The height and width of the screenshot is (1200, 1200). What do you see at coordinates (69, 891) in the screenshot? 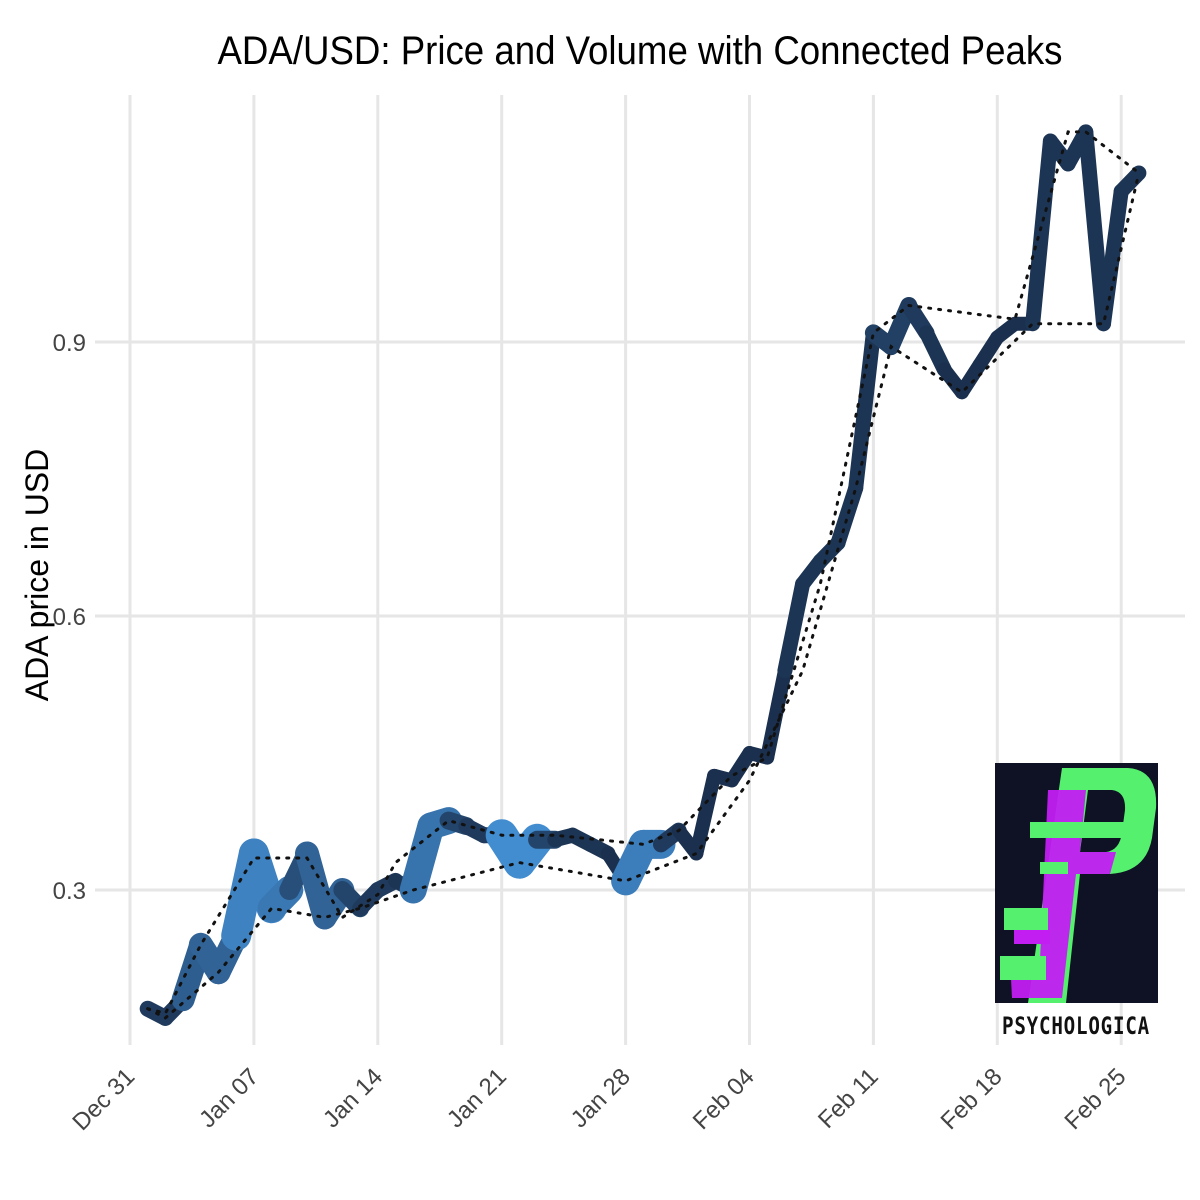
I see `y-tick-label: 0.3` at bounding box center [69, 891].